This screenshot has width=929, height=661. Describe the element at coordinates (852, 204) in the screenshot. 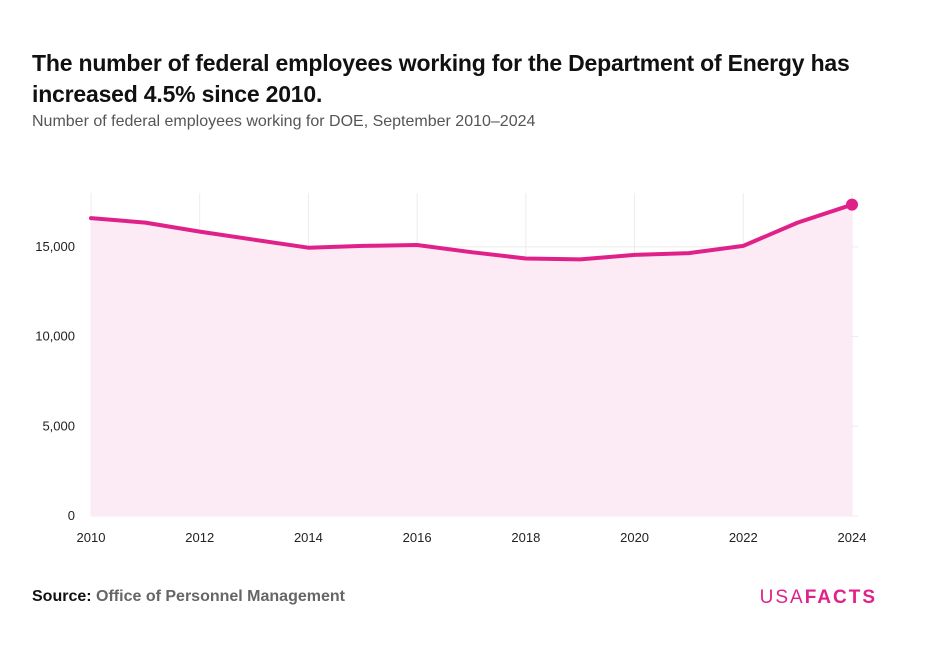

I see `end-marker` at that location.